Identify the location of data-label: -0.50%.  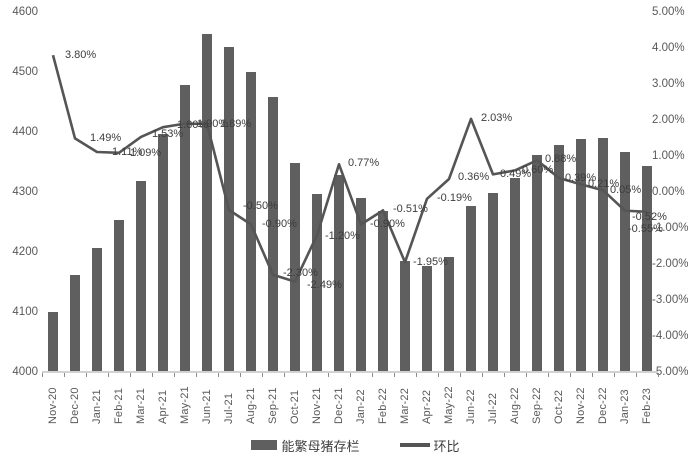
(260, 206).